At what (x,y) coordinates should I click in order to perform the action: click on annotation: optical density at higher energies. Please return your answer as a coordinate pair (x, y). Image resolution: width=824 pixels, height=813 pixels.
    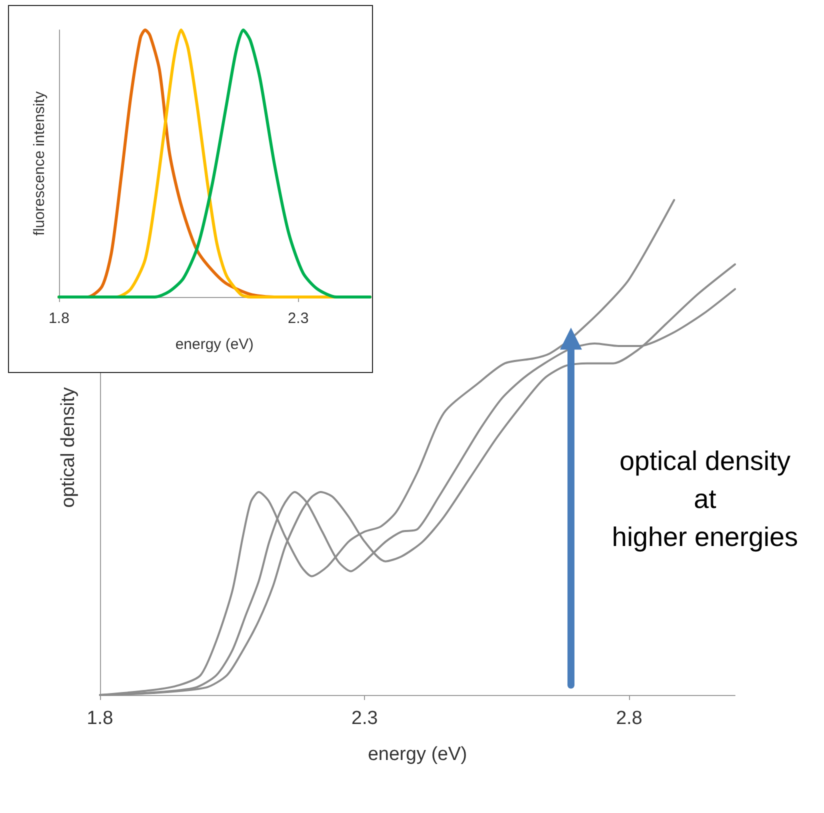
    Looking at the image, I should click on (705, 499).